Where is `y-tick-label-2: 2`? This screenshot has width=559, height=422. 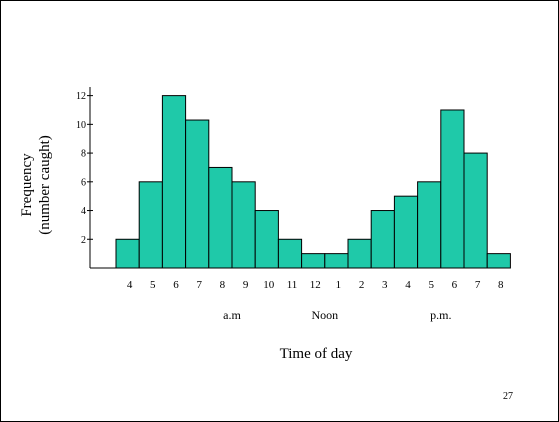 y-tick-label-2: 2 is located at coordinates (83, 240).